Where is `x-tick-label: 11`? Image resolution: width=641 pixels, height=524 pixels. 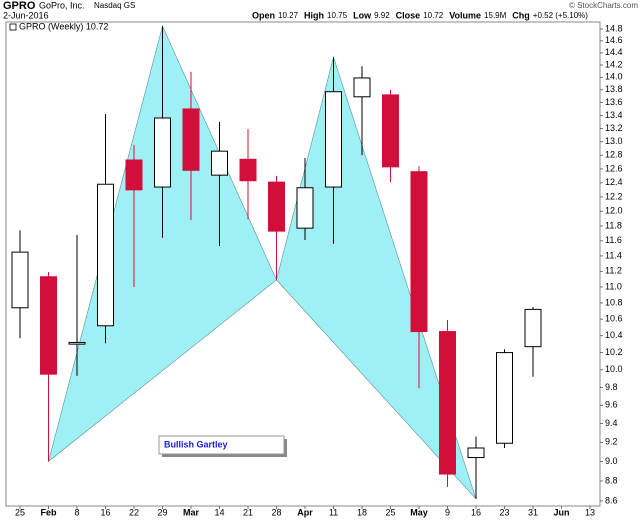 x-tick-label: 11 is located at coordinates (333, 512).